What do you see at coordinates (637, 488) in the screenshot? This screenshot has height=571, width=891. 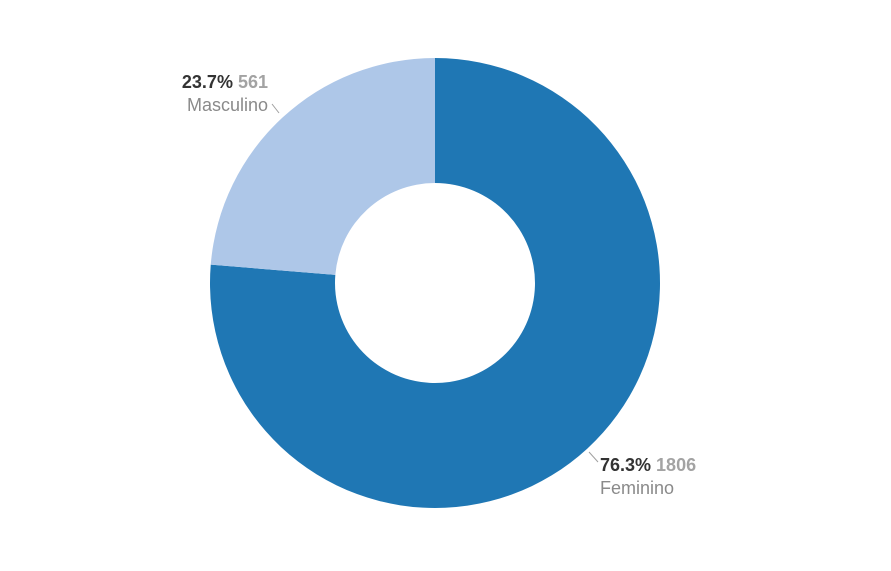 I see `slice-category-label-feminino: Feminino` at bounding box center [637, 488].